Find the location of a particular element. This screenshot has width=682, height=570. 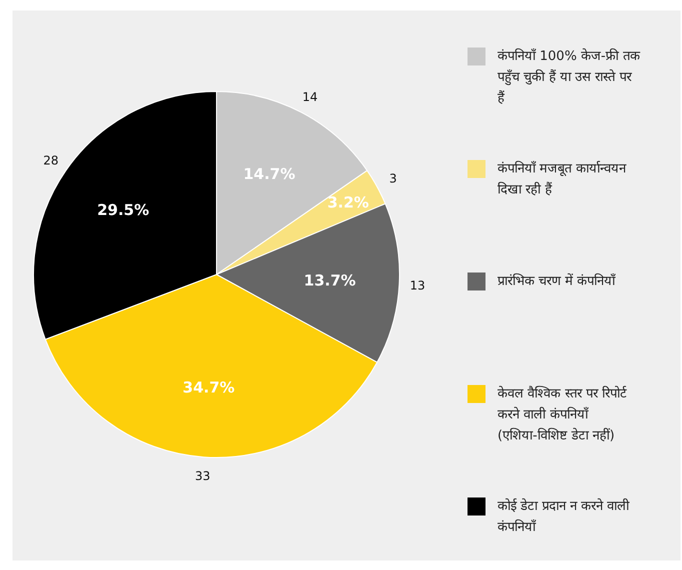

data-label: 28 is located at coordinates (50, 161).